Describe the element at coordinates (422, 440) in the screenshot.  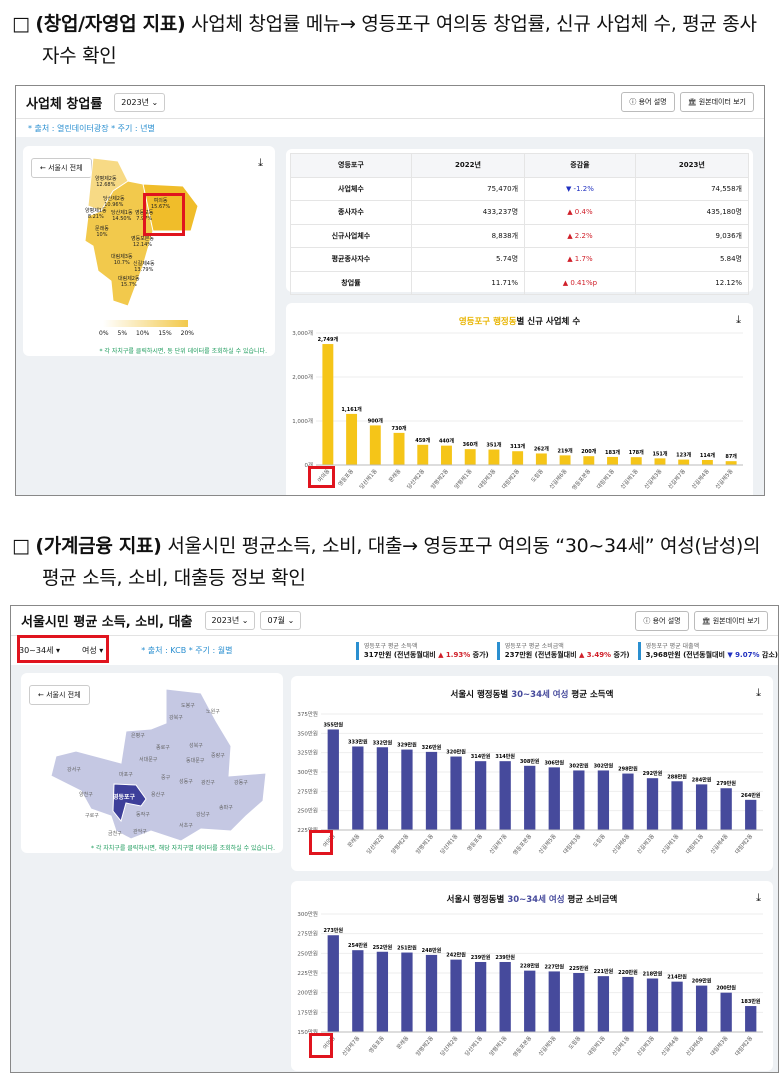
I see `bar-value-label: 459개` at that location.